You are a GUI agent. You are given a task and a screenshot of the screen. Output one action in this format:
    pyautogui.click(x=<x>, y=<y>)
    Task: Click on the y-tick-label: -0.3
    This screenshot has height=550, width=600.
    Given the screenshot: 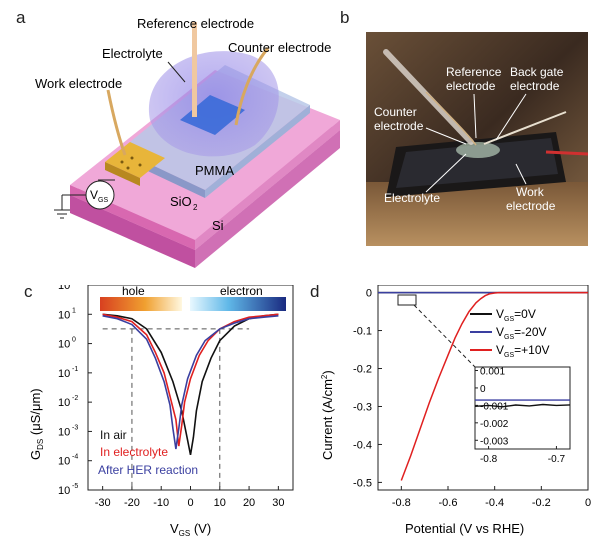 What is the action you would take?
    pyautogui.click(x=362, y=407)
    